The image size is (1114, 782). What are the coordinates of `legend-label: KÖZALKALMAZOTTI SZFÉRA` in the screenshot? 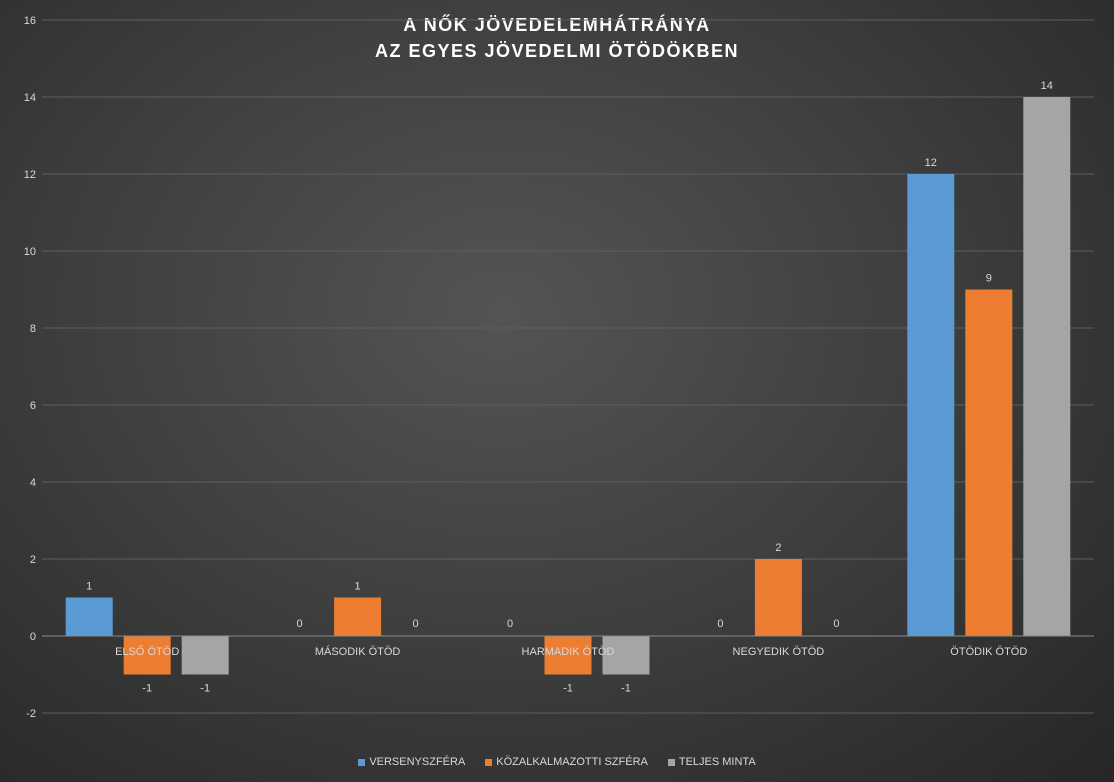 It's located at (572, 762).